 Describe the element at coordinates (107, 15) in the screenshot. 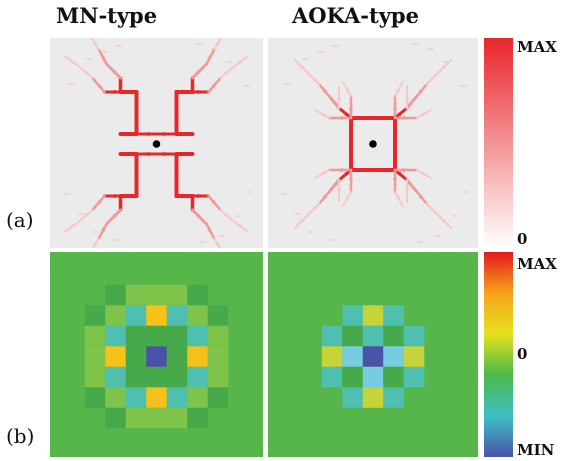

I see `title-mn-type: MN-type` at that location.